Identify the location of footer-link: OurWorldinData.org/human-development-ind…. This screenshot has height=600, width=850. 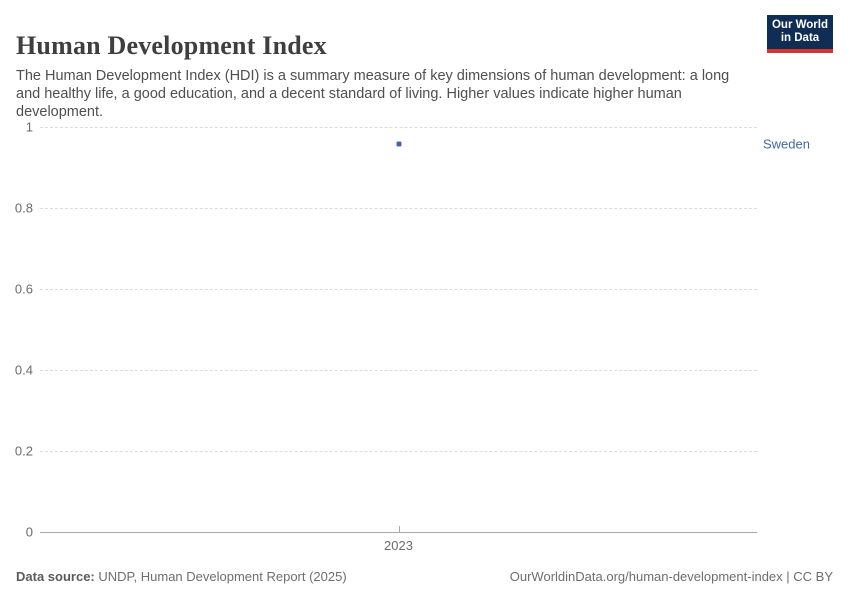
(671, 576).